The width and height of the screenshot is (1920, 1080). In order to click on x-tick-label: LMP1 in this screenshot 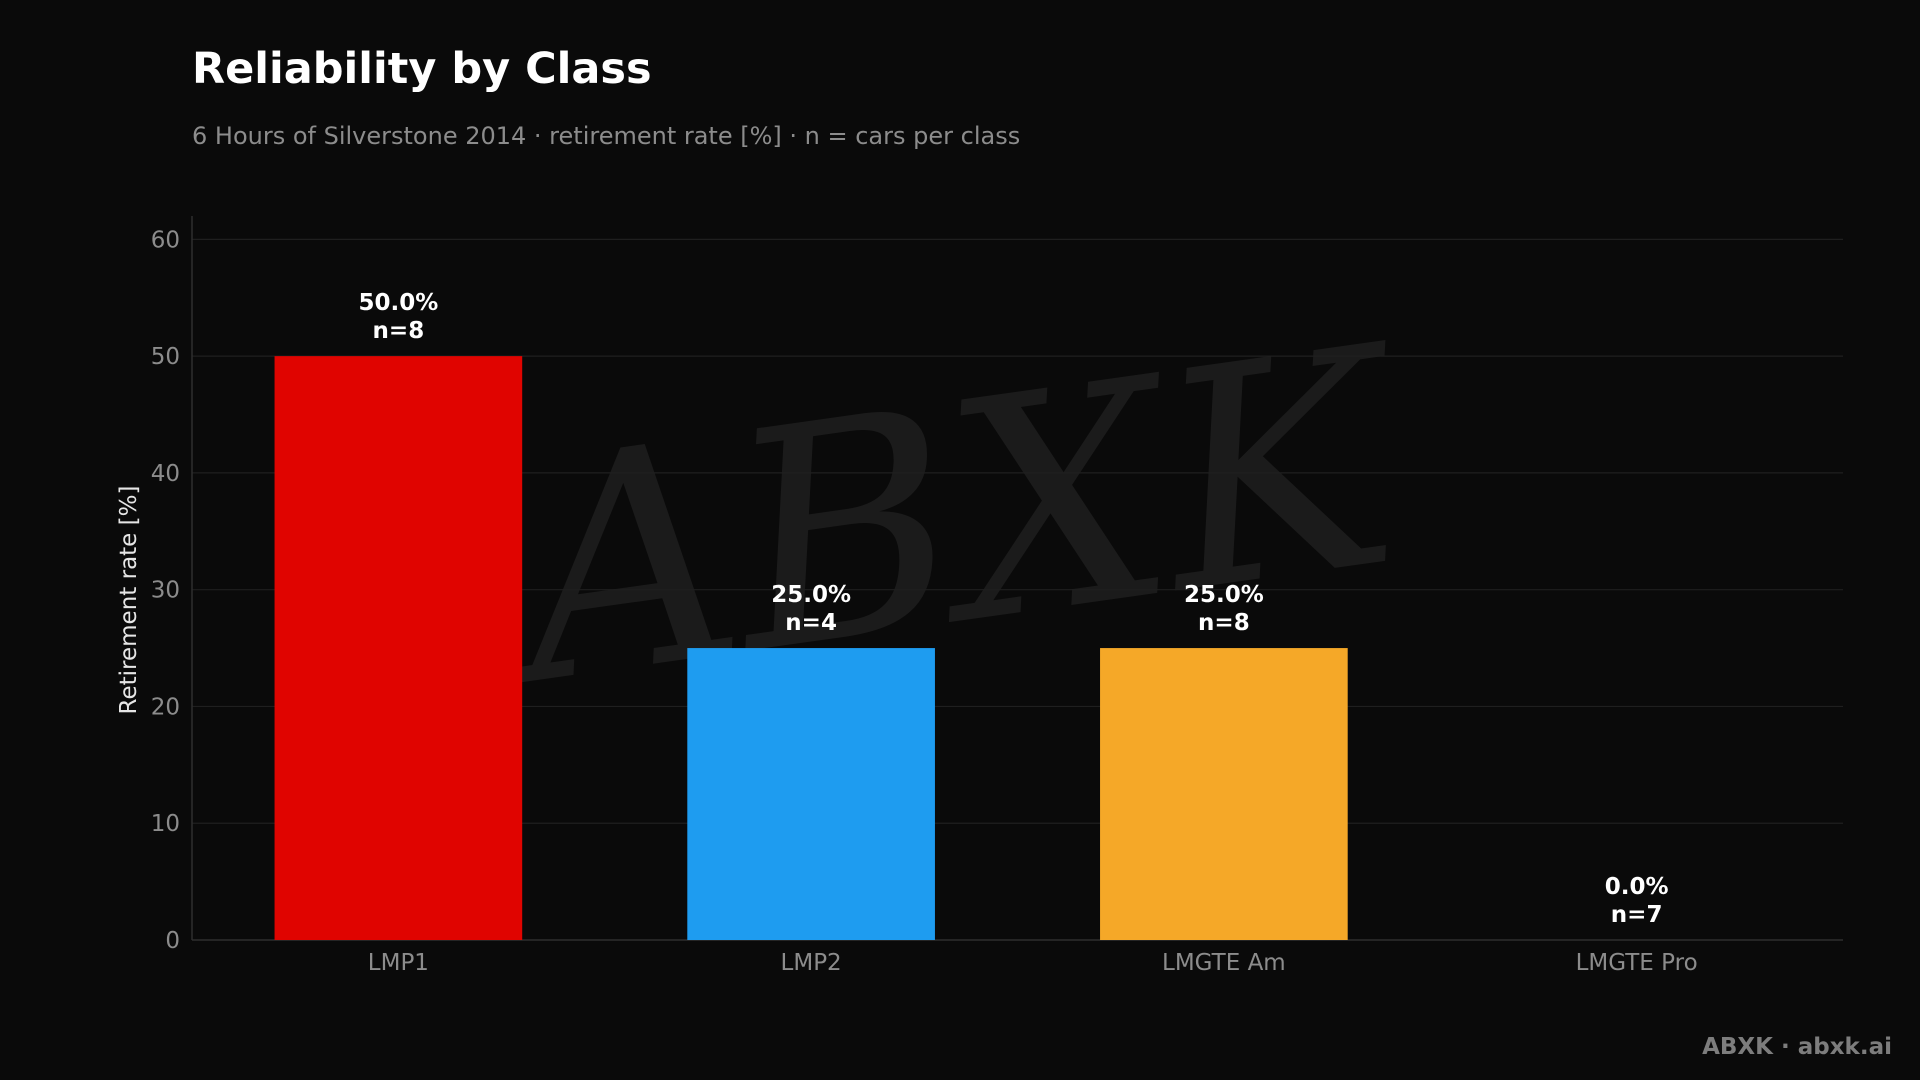, I will do `click(398, 963)`.